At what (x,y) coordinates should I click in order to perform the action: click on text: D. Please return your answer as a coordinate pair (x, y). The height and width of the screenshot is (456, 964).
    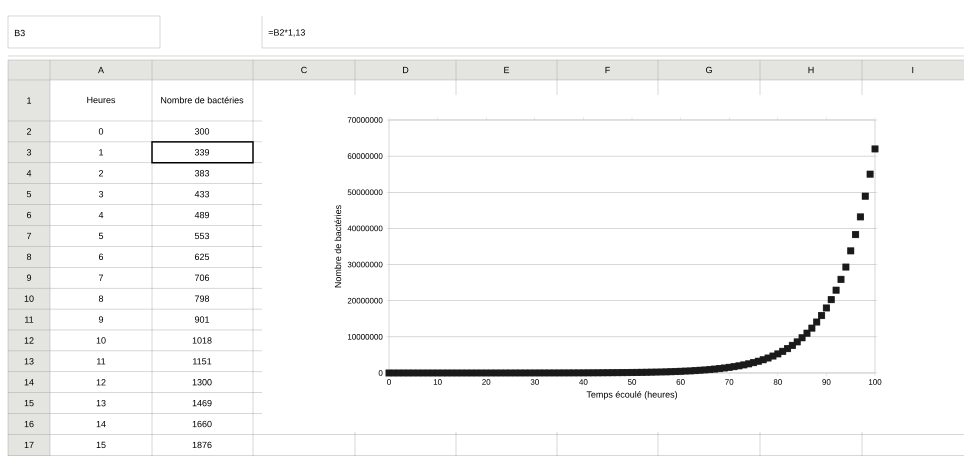
    Looking at the image, I should click on (405, 70).